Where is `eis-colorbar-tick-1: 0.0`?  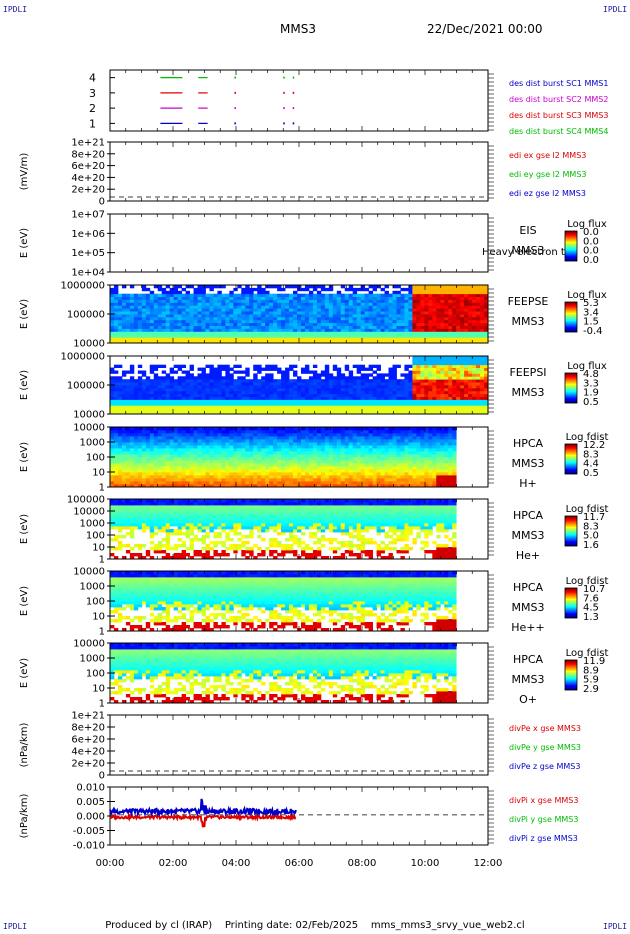
eis-colorbar-tick-1: 0.0 is located at coordinates (591, 241).